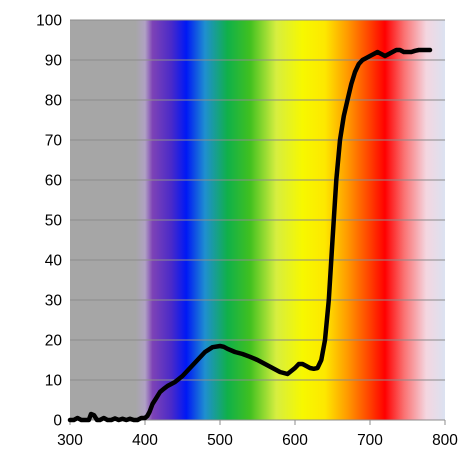 The width and height of the screenshot is (460, 460). Describe the element at coordinates (54, 261) in the screenshot. I see `y-tick-label: 40` at that location.